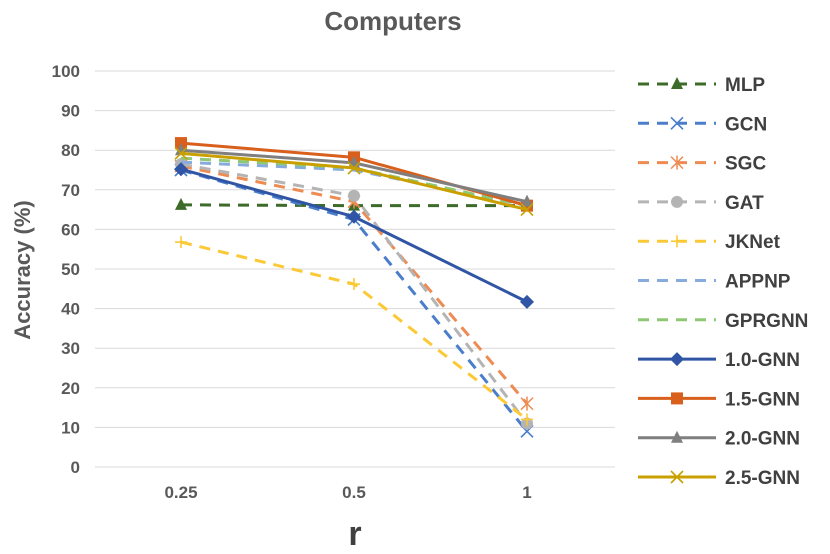  I want to click on y-axis-label: Accuracy (%), so click(22, 269).